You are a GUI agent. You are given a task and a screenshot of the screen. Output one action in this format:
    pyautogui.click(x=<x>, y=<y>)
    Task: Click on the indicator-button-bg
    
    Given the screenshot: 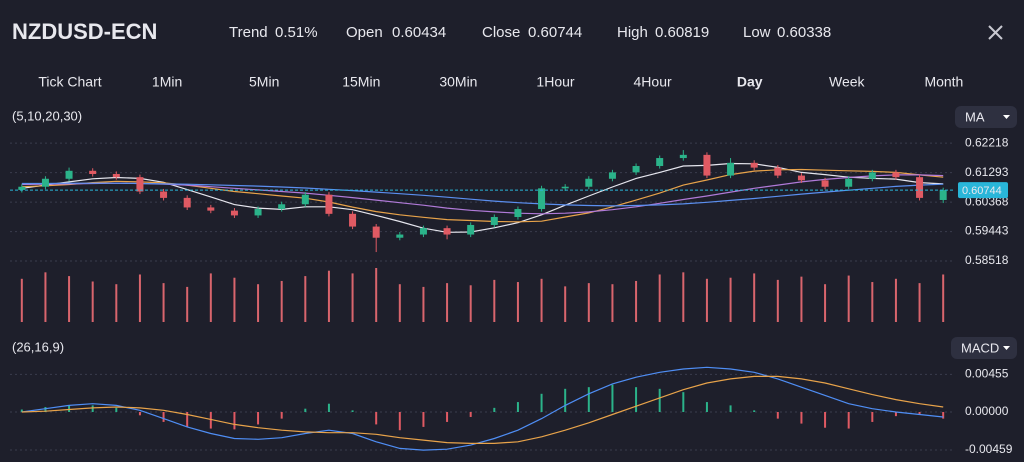 What is the action you would take?
    pyautogui.click(x=984, y=348)
    